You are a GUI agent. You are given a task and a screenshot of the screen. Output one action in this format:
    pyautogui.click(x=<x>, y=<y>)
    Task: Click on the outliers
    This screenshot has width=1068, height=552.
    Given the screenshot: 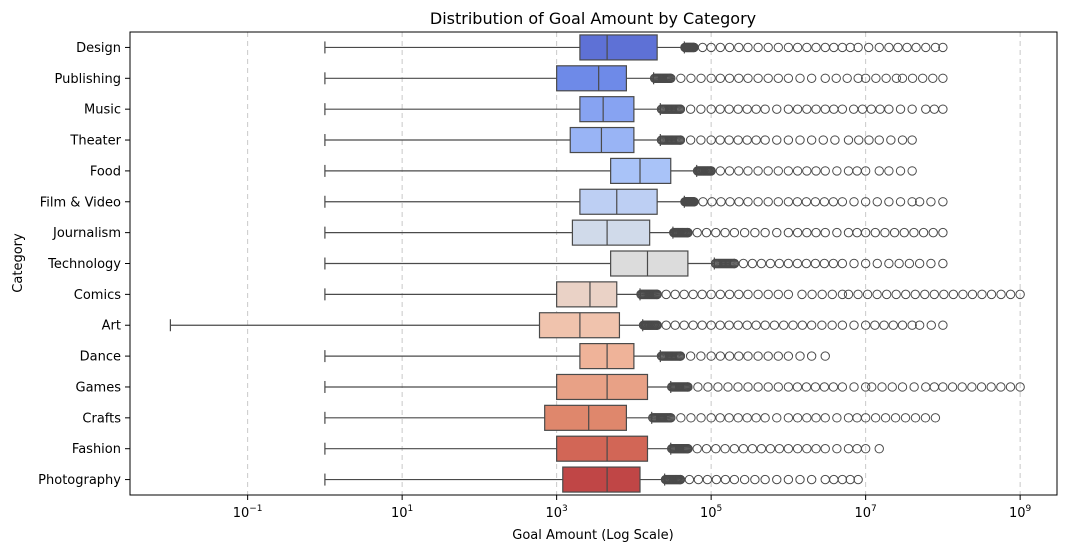 What is the action you would take?
    pyautogui.click(x=802, y=109)
    